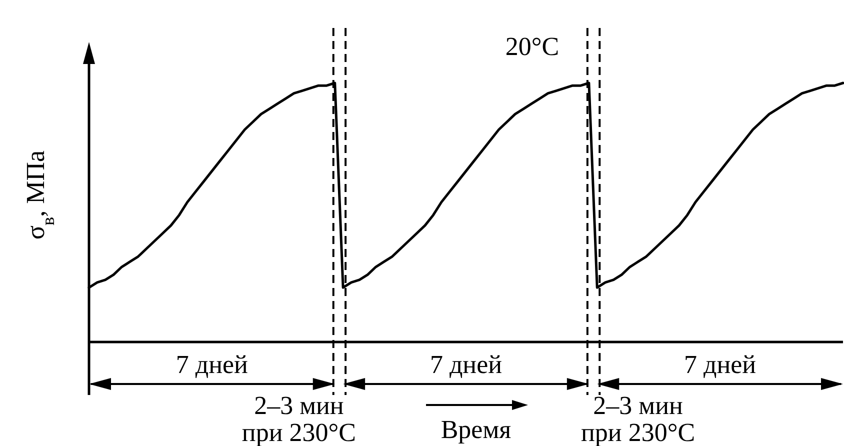 The image size is (844, 446). What do you see at coordinates (476, 429) in the screenshot?
I see `x-axis-title: Время` at bounding box center [476, 429].